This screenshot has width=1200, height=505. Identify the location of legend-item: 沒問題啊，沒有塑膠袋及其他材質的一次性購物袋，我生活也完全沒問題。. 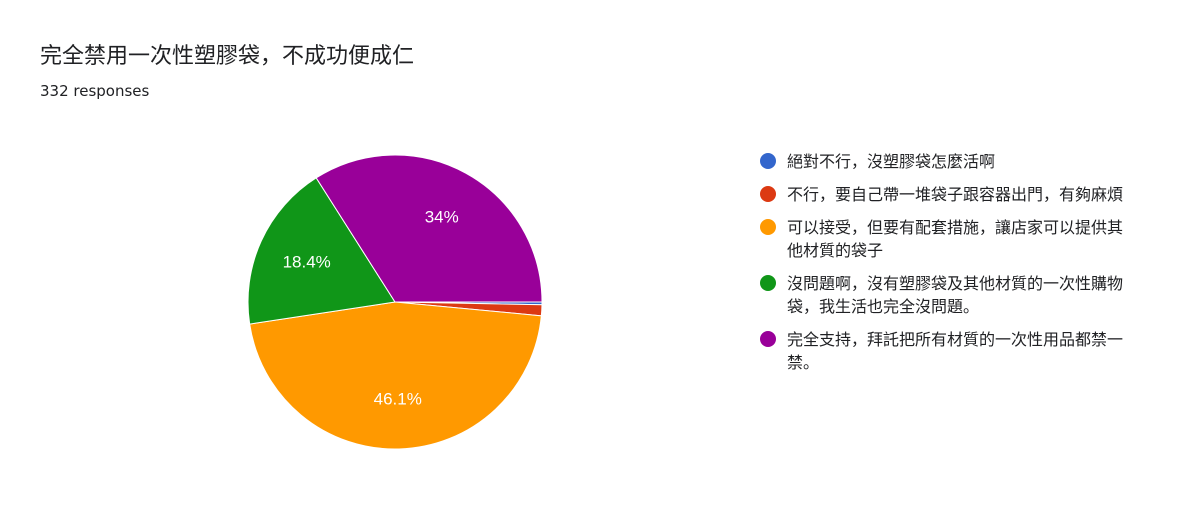
(960, 295).